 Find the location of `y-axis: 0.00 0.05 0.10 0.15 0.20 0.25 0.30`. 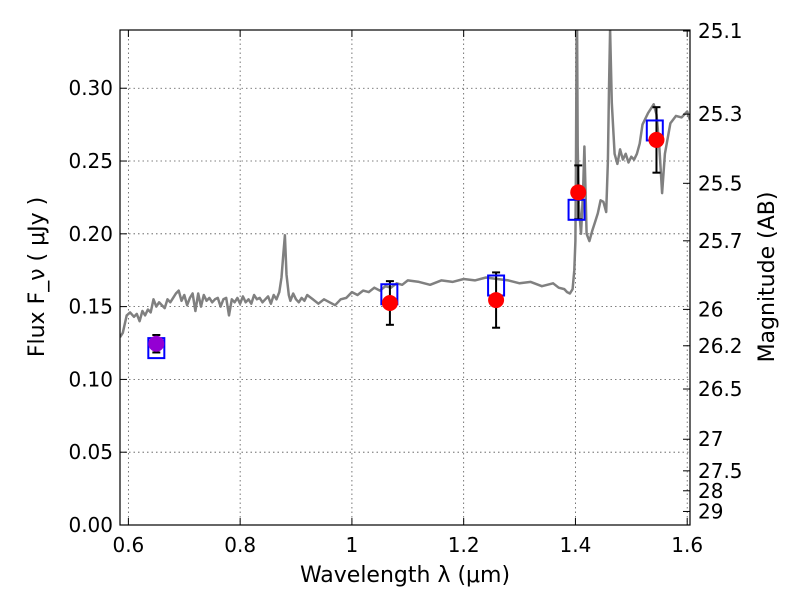

y-axis: 0.00 0.05 0.10 0.15 0.20 0.25 0.30 is located at coordinates (97, 306).